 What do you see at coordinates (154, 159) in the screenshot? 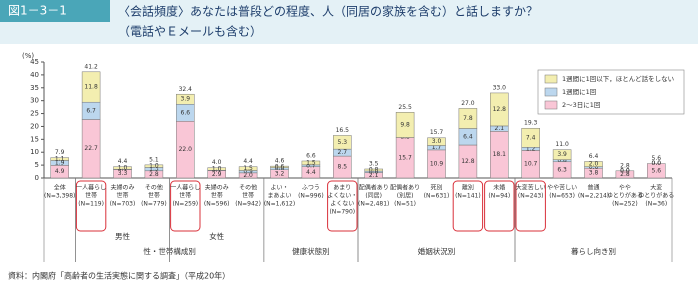
I see `total-label: 5.1` at bounding box center [154, 159].